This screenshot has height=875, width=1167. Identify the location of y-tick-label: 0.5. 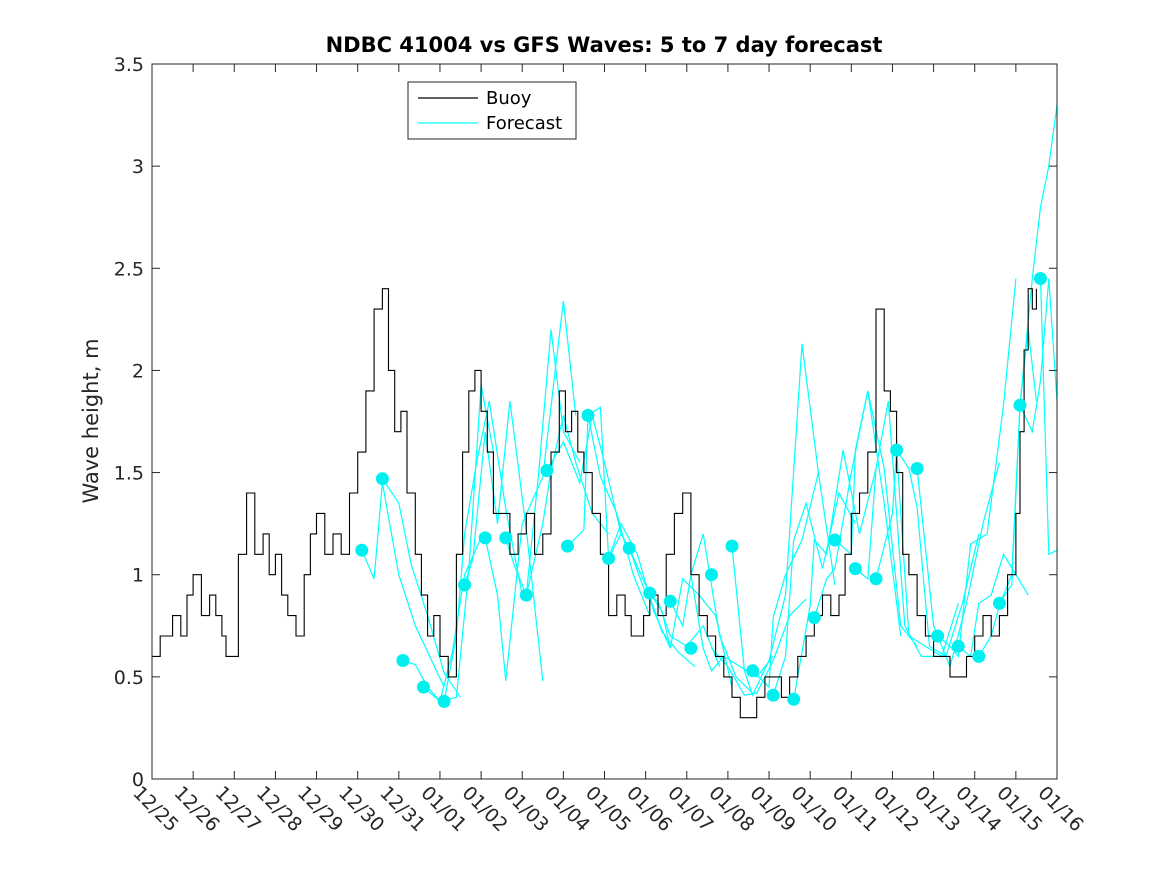
(129, 678).